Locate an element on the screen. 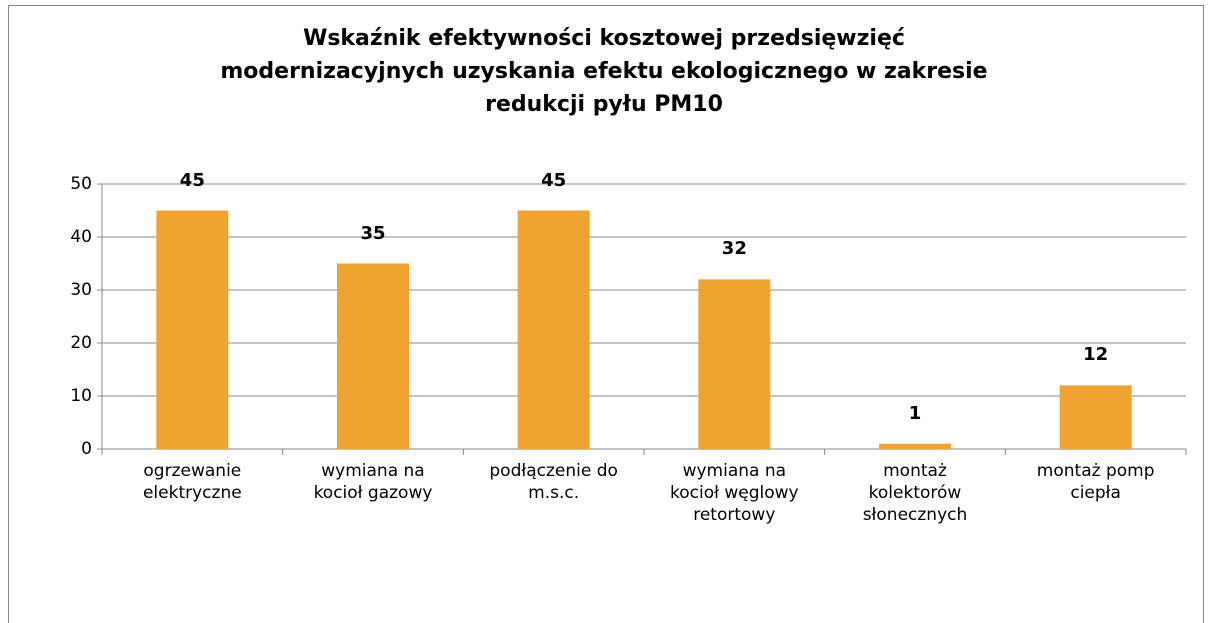  y-tick-label: 40 is located at coordinates (81, 237).